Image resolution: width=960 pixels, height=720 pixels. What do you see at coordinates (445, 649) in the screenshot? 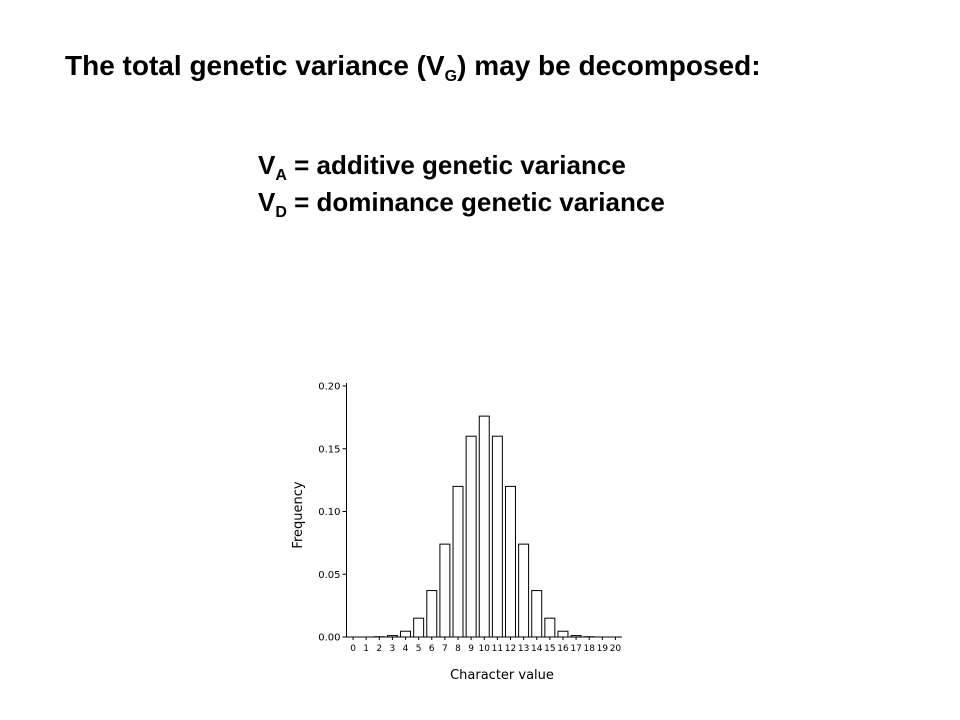
I see `x-tick-label: 7` at bounding box center [445, 649].